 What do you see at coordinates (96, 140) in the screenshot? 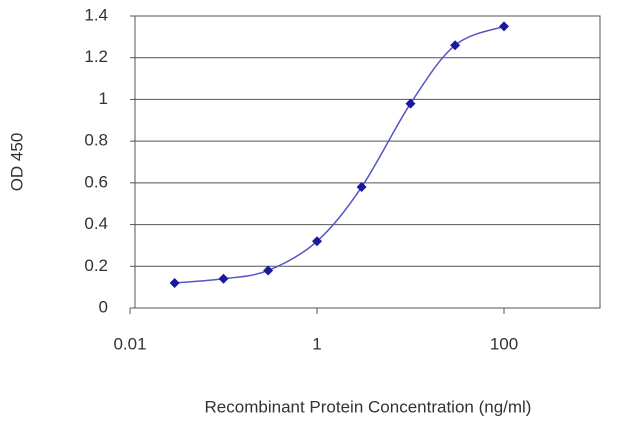
I see `y-tick-label: 0.8` at bounding box center [96, 140].